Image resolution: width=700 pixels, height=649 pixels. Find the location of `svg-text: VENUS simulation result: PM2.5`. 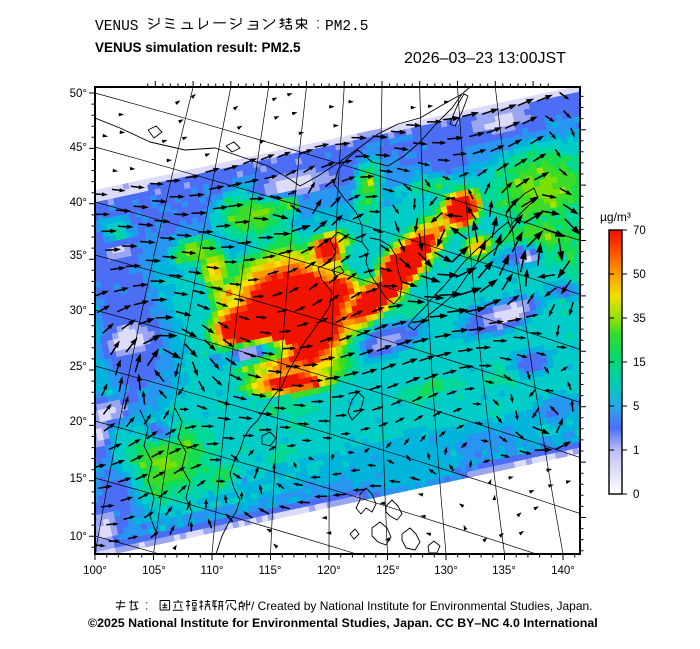

svg-text: VENUS simulation result: PM2.5 is located at coordinates (198, 47).